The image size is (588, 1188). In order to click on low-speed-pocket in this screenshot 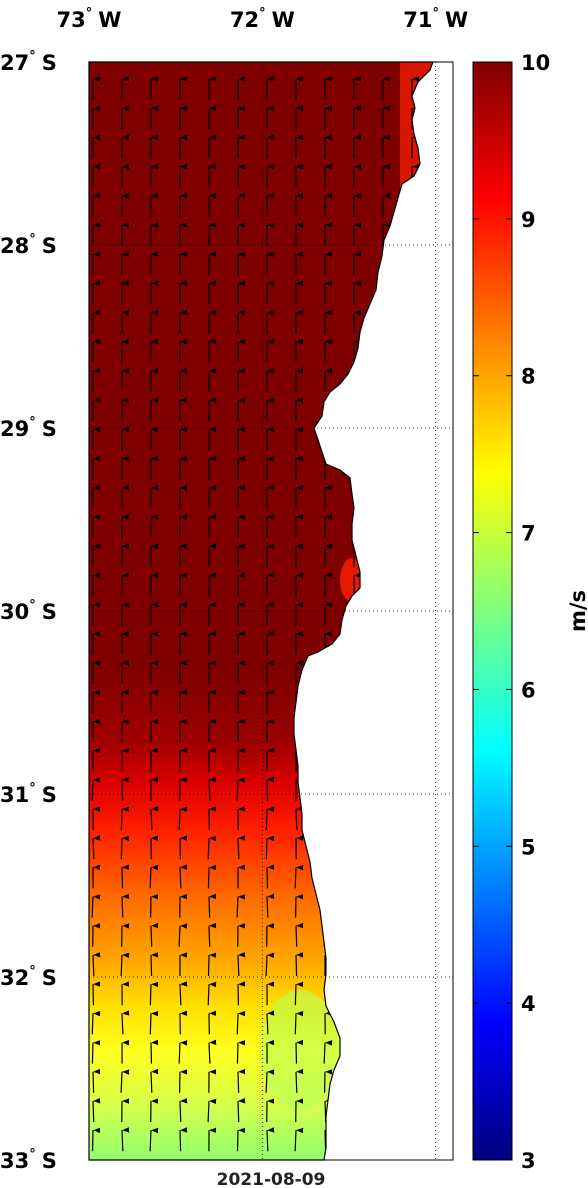, I will do `click(300, 1050)`.